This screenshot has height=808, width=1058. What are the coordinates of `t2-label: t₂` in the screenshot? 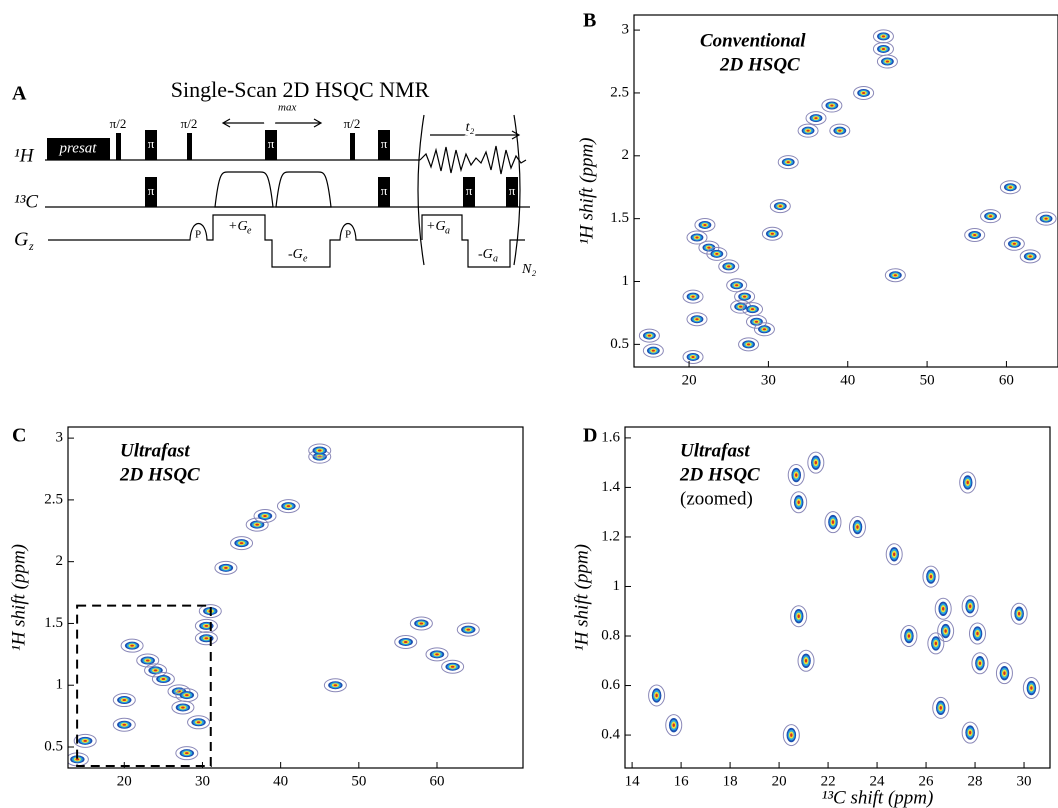 It's located at (470, 127).